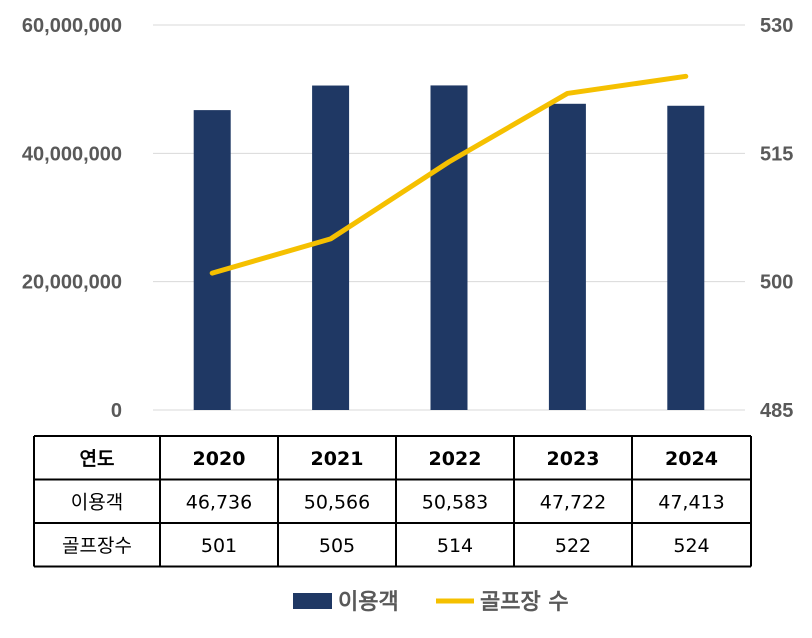 Image resolution: width=812 pixels, height=638 pixels. I want to click on table-cell: 524, so click(691, 546).